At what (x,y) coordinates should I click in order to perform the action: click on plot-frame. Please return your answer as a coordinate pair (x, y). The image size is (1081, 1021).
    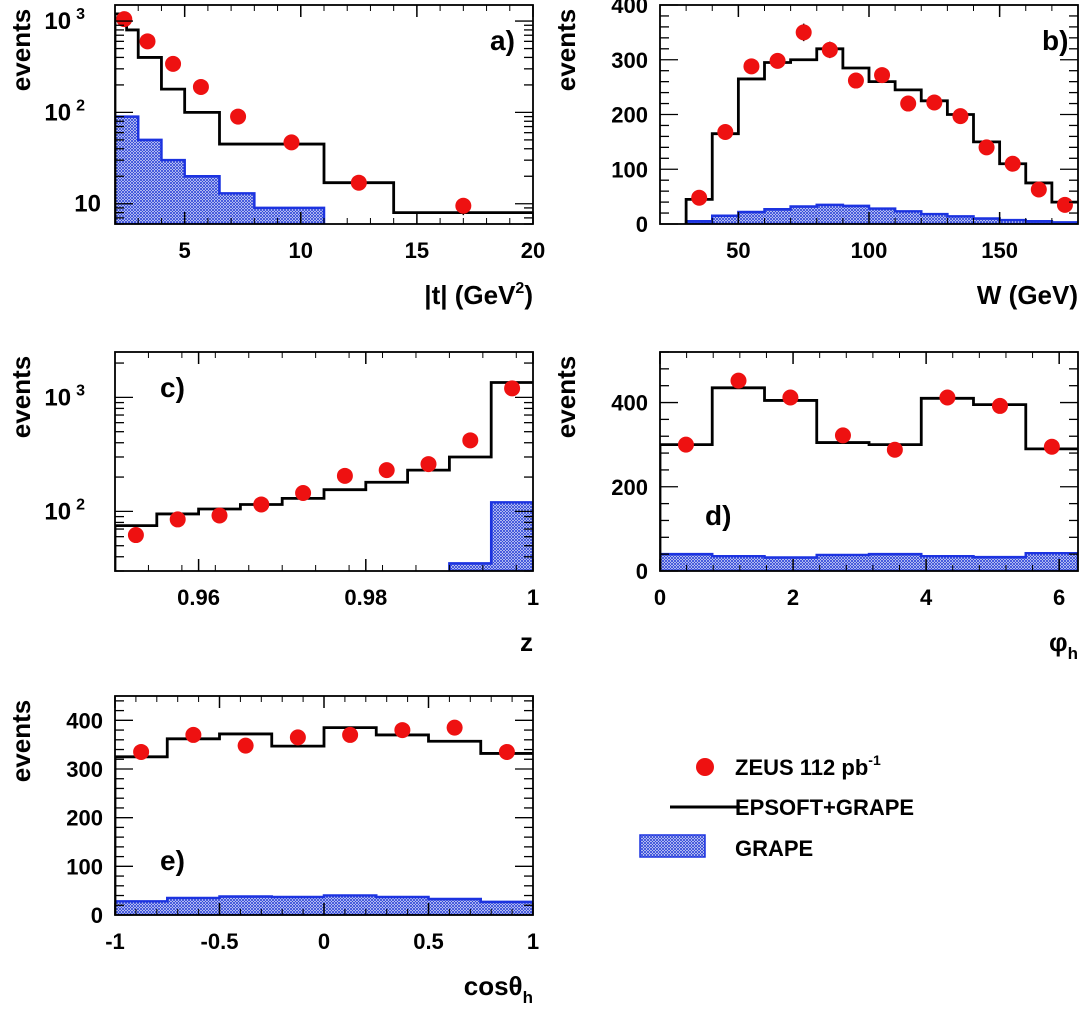
    Looking at the image, I should click on (869, 114).